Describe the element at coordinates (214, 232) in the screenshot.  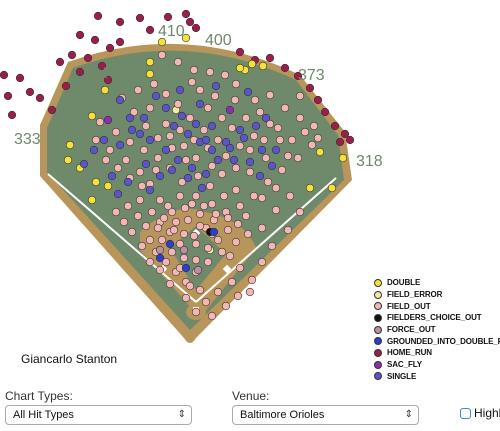
I see `point-grounded-into-double-play` at that location.